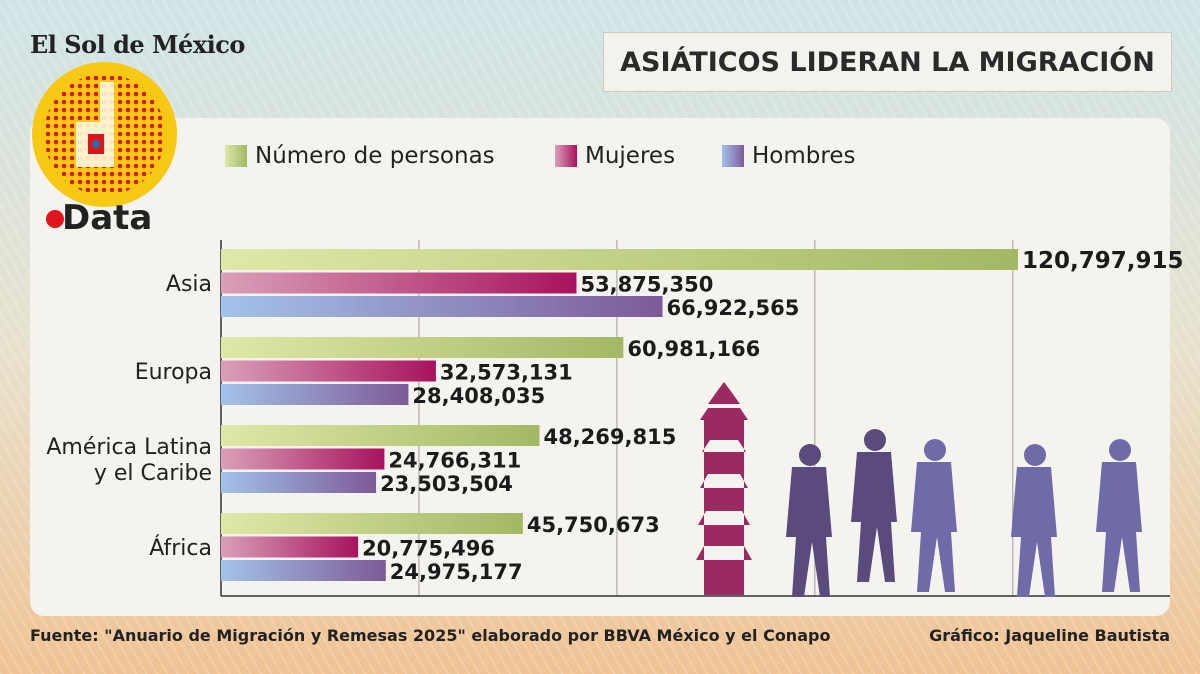 Image resolution: width=1200 pixels, height=674 pixels. What do you see at coordinates (478, 396) in the screenshot?
I see `data-label: 28,408,035` at bounding box center [478, 396].